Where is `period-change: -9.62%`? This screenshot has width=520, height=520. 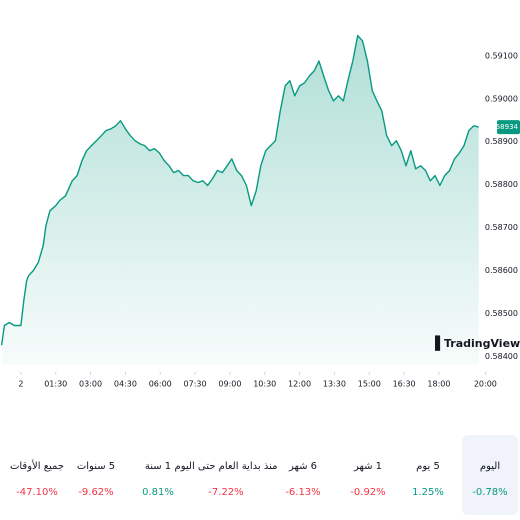 period-change: -9.62% is located at coordinates (95, 492).